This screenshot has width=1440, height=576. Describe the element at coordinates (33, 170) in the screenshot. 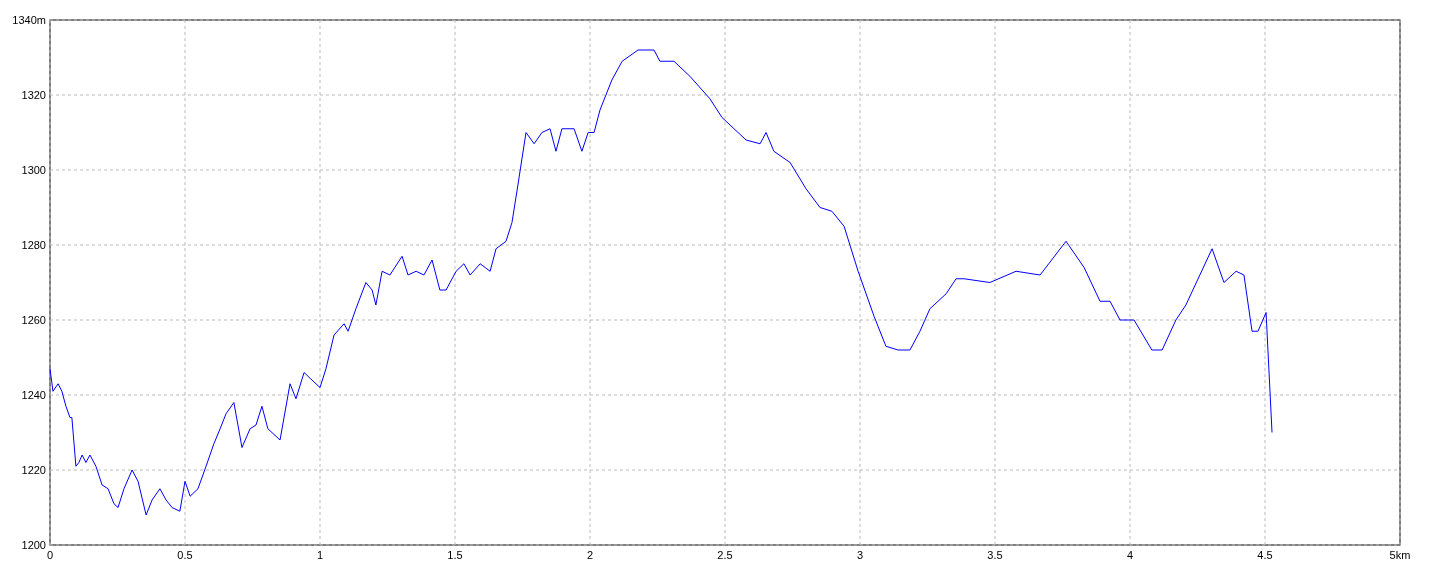

I see `y-tick-label: 1300` at that location.